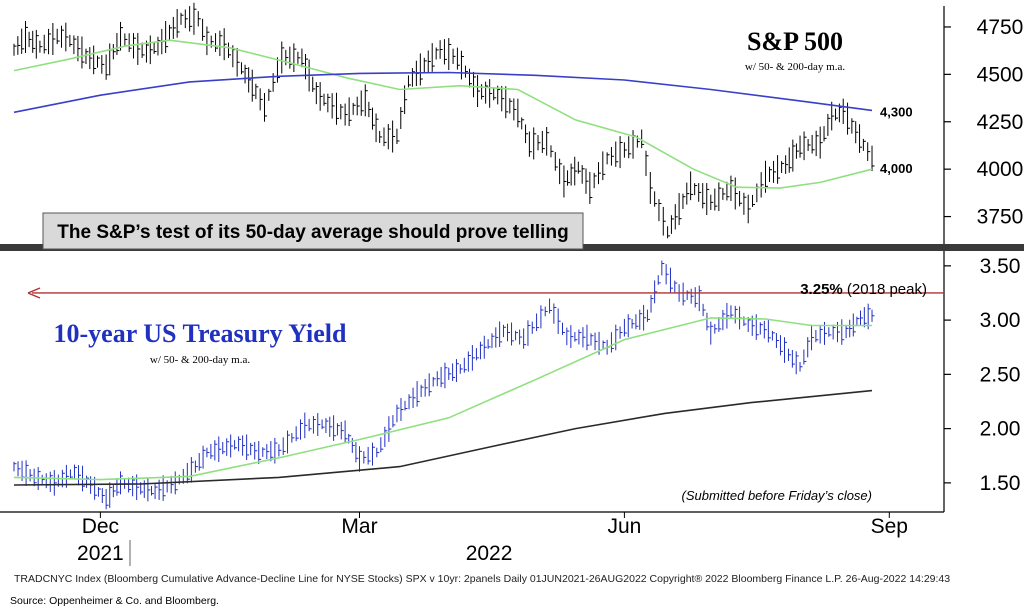 This screenshot has height=616, width=1024. What do you see at coordinates (889, 526) in the screenshot?
I see `x-month-label: Sep` at bounding box center [889, 526].